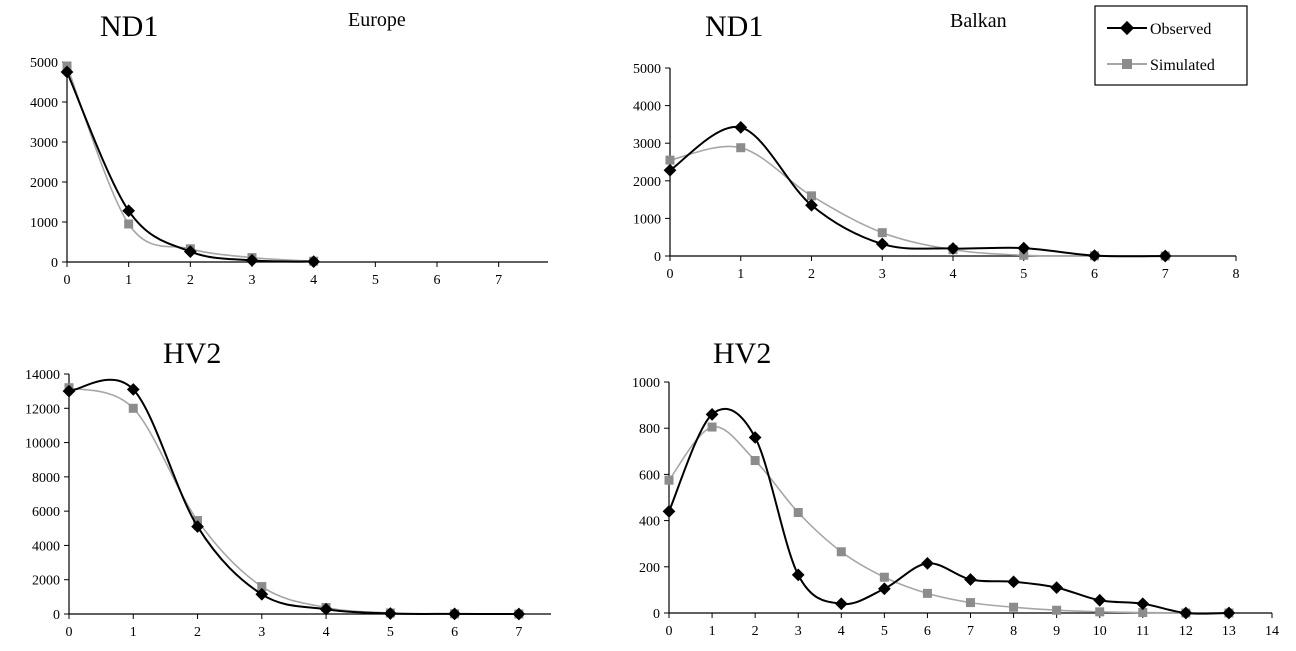 The width and height of the screenshot is (1296, 651). I want to click on region-label-balkan: Balkan, so click(978, 21).